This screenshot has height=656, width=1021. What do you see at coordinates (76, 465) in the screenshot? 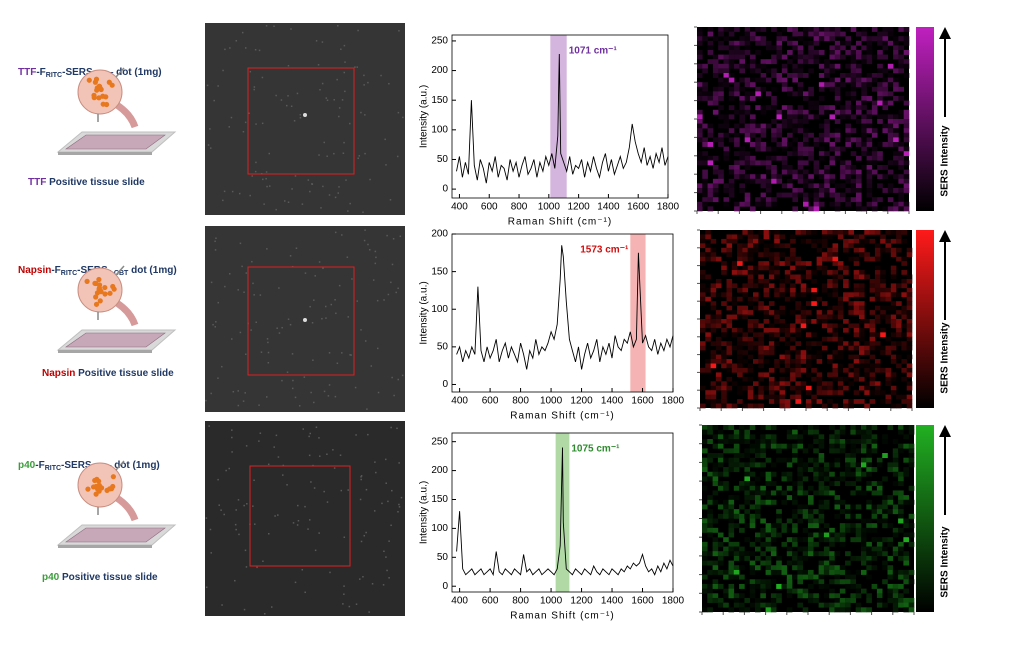
I see `probe-sers: -SERS` at bounding box center [76, 465].